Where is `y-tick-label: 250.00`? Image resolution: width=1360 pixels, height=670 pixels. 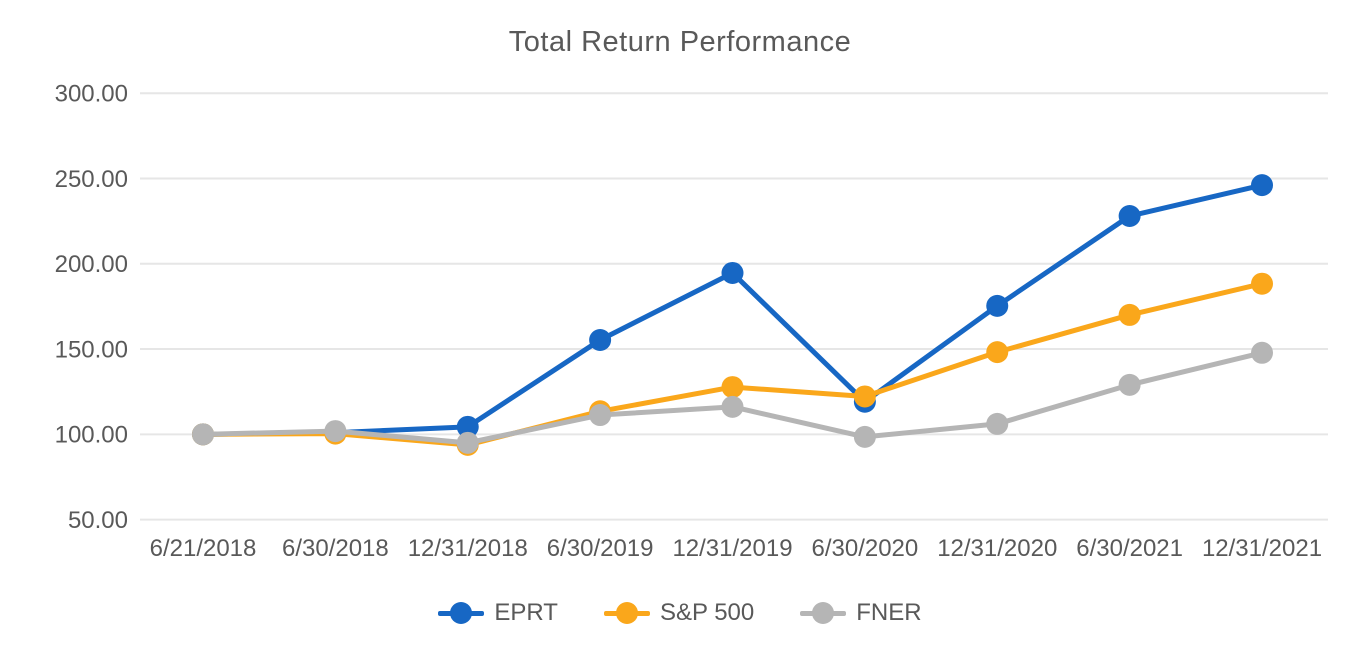 y-tick-label: 250.00 is located at coordinates (91, 179).